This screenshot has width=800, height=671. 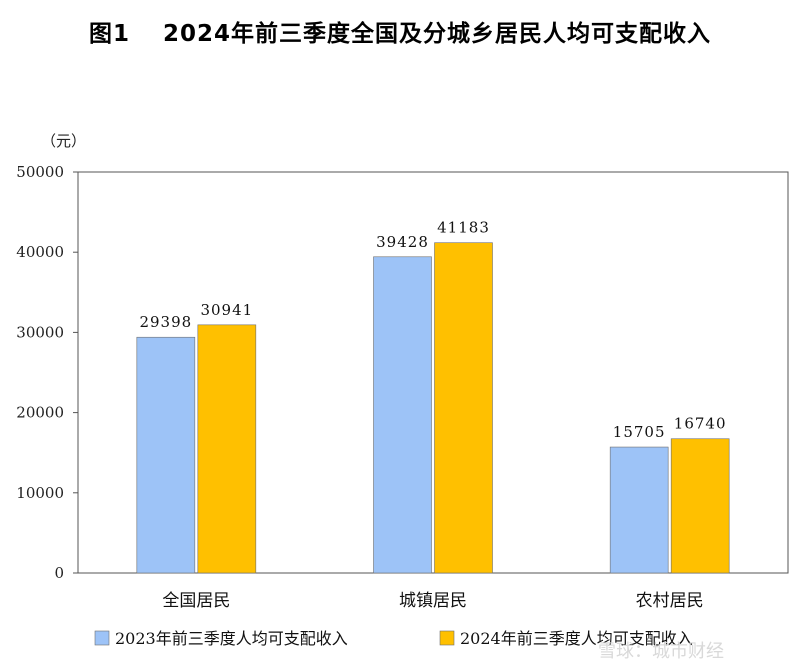 I want to click on legend: 2023年前三季度人均可支配收入 2024年前三季度人均可支配收入, so click(x=393, y=638).